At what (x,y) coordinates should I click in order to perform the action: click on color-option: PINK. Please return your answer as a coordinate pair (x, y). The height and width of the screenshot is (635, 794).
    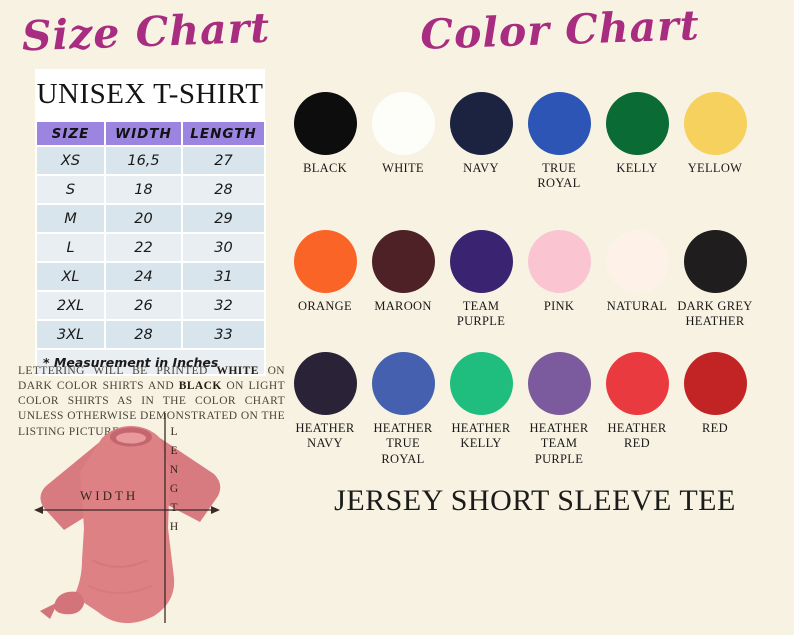
    Looking at the image, I should click on (559, 280).